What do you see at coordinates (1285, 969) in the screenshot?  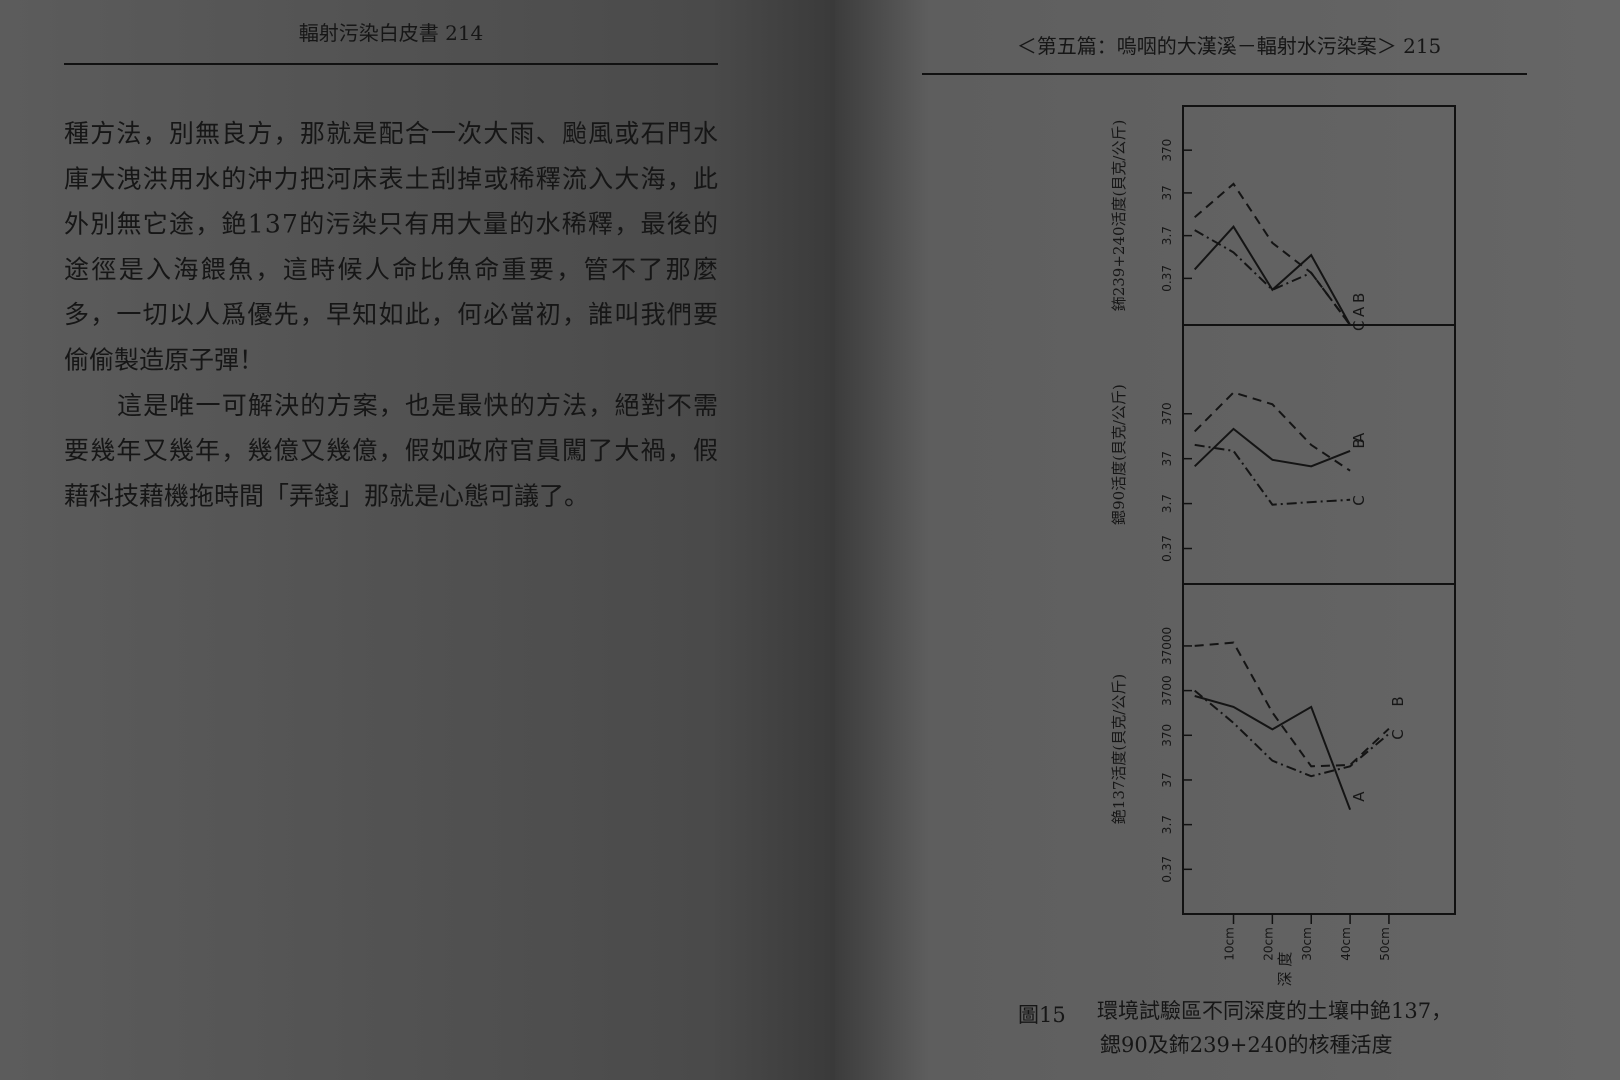 I see `x-axis-title: 深 度` at bounding box center [1285, 969].